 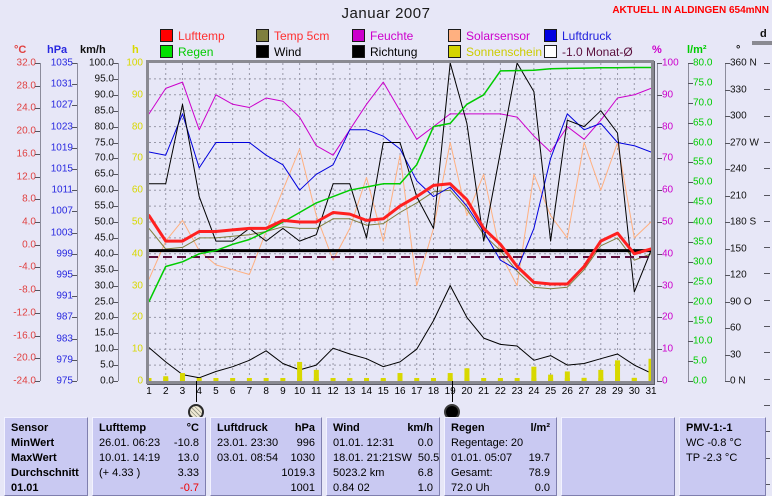 I want to click on stats-cell-label: 10.01. 14:19, so click(x=130, y=458).